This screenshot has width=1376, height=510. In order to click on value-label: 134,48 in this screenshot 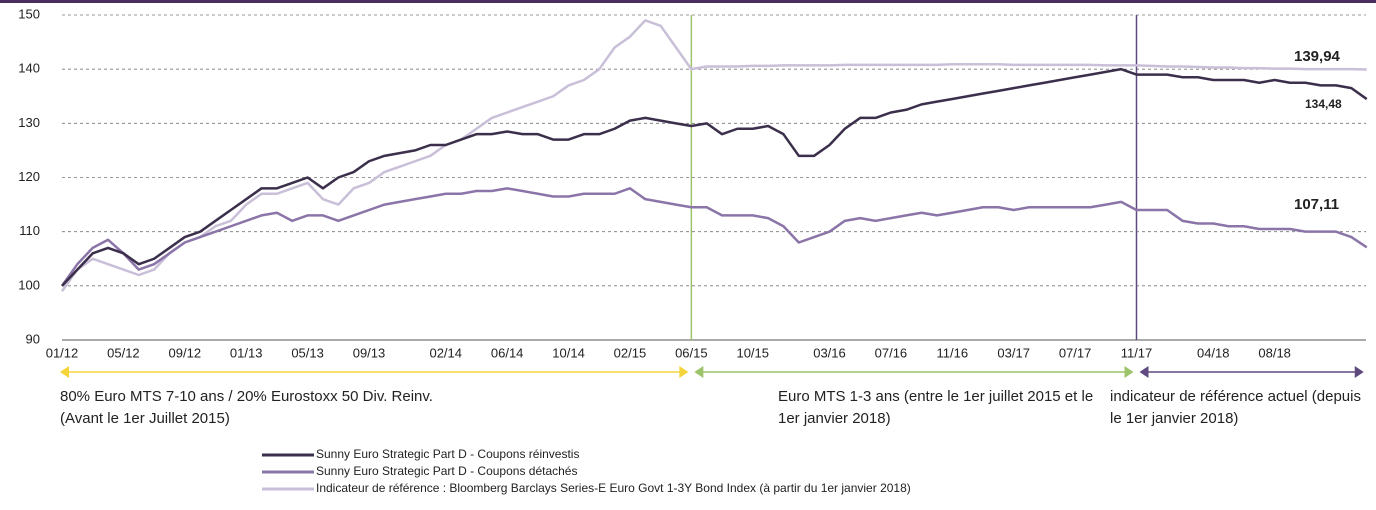, I will do `click(1323, 104)`.